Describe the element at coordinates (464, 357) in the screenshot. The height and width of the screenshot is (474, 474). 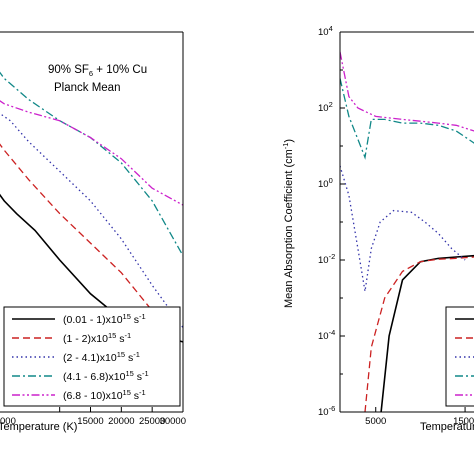
I see `right-legend-items` at that location.